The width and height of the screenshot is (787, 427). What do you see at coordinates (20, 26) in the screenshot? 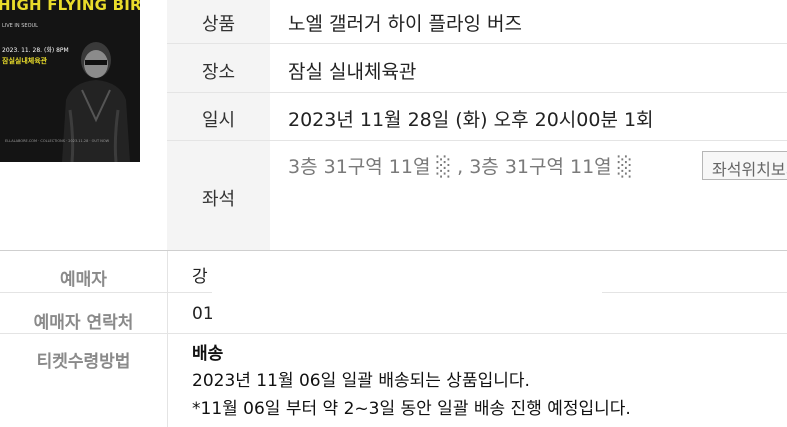
I see `poster-subtitle: LIVE IN SEOUL` at bounding box center [20, 26].